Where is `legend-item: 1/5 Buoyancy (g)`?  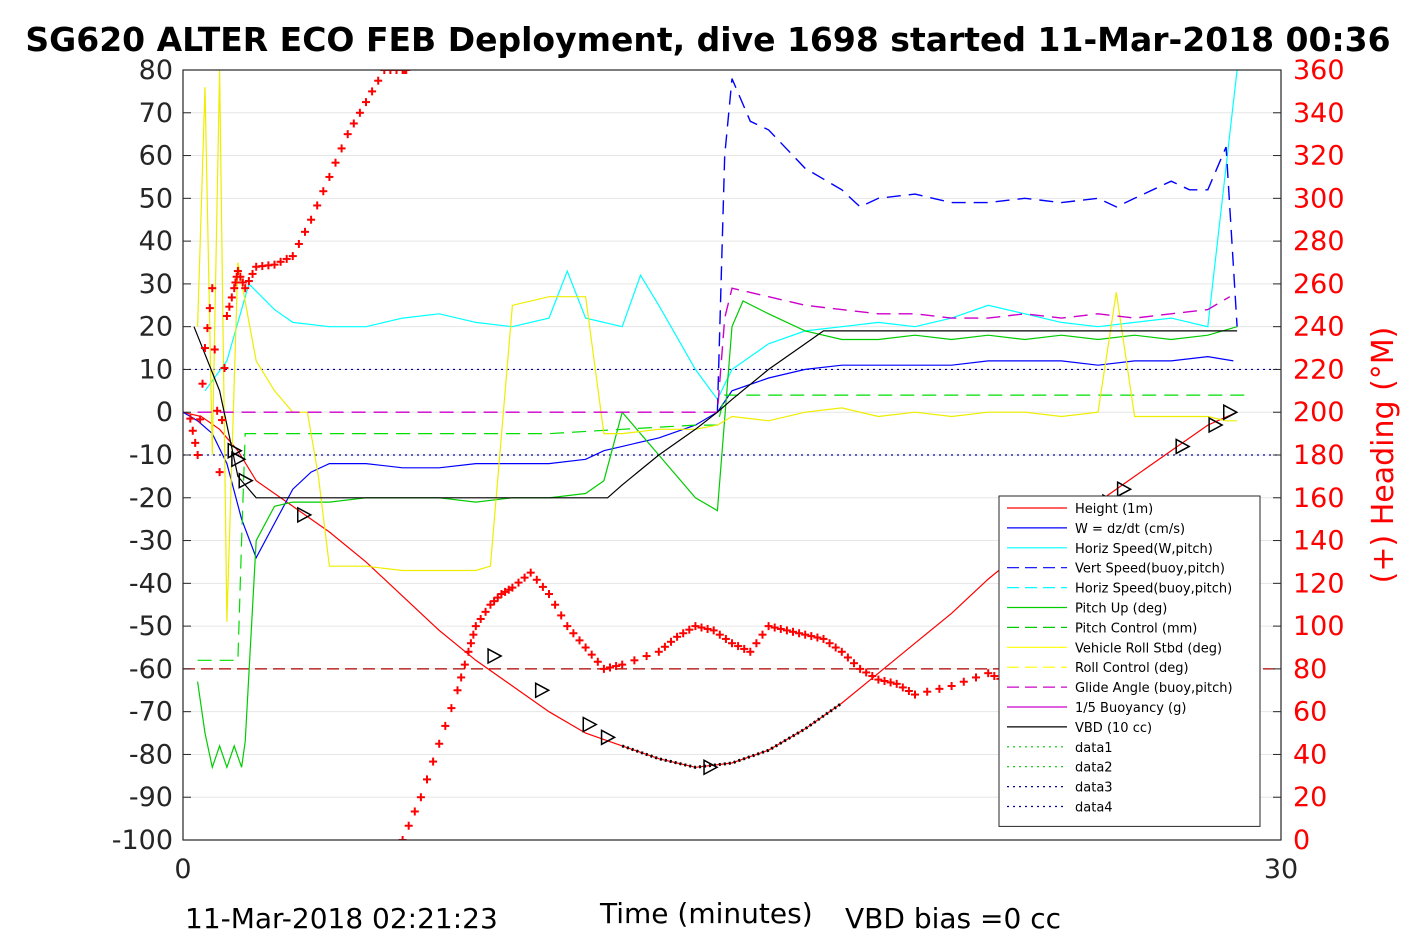
legend-item: 1/5 Buoyancy (g) is located at coordinates (1096, 708).